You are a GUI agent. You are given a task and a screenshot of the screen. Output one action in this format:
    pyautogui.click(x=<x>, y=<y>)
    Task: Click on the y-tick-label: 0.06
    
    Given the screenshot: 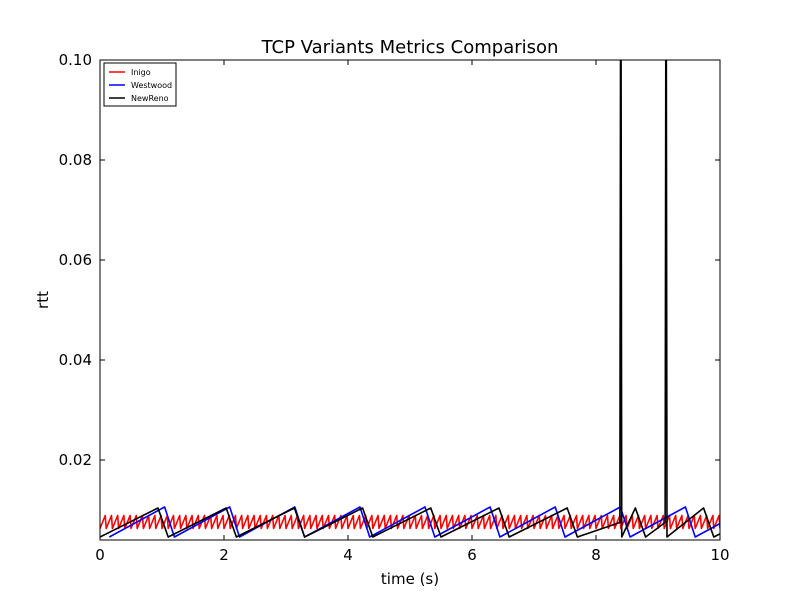 What is the action you would take?
    pyautogui.click(x=75, y=260)
    